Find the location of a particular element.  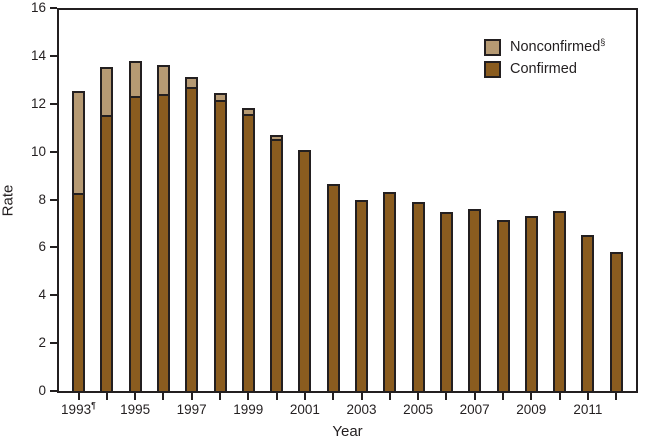

bar-2008 is located at coordinates (503, 305).